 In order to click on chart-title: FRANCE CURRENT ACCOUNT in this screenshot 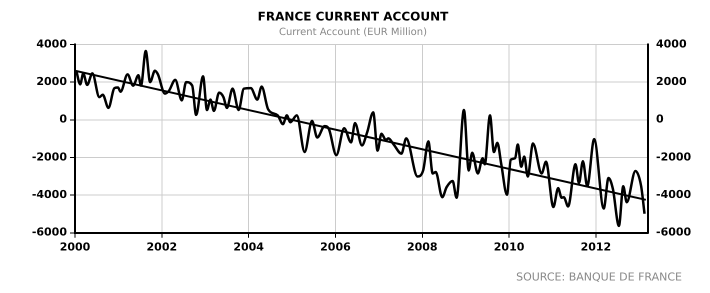, I will do `click(354, 16)`.